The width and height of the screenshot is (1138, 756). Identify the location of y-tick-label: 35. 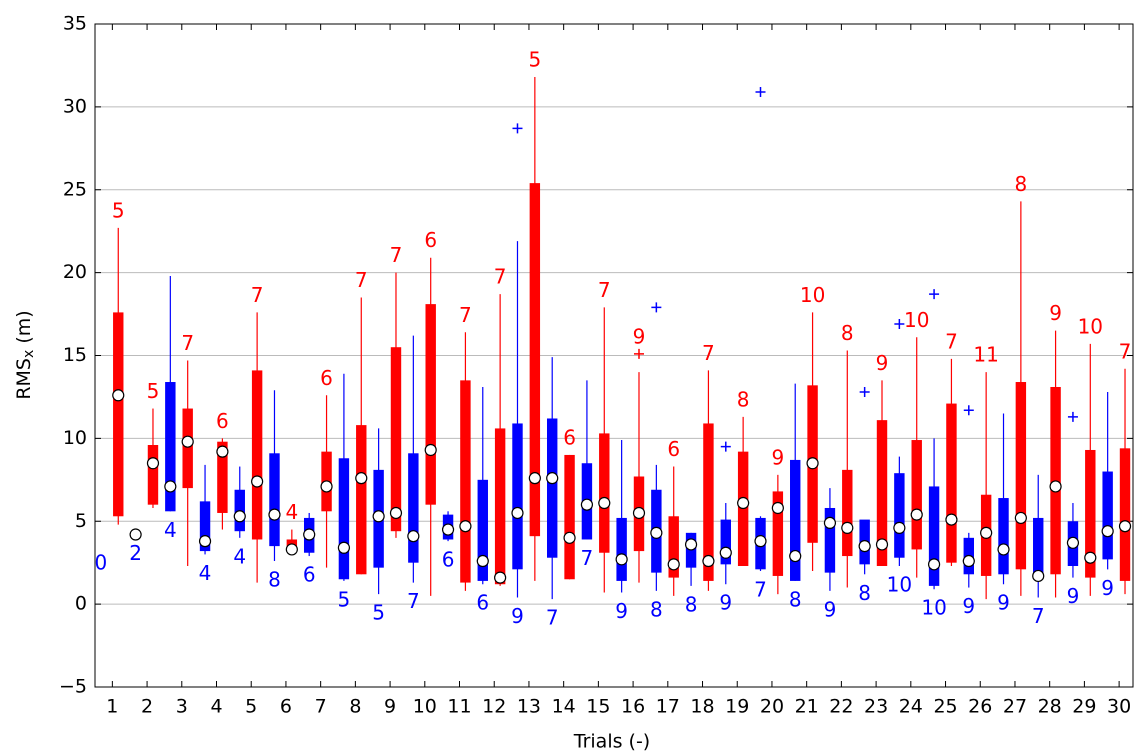
(75, 24).